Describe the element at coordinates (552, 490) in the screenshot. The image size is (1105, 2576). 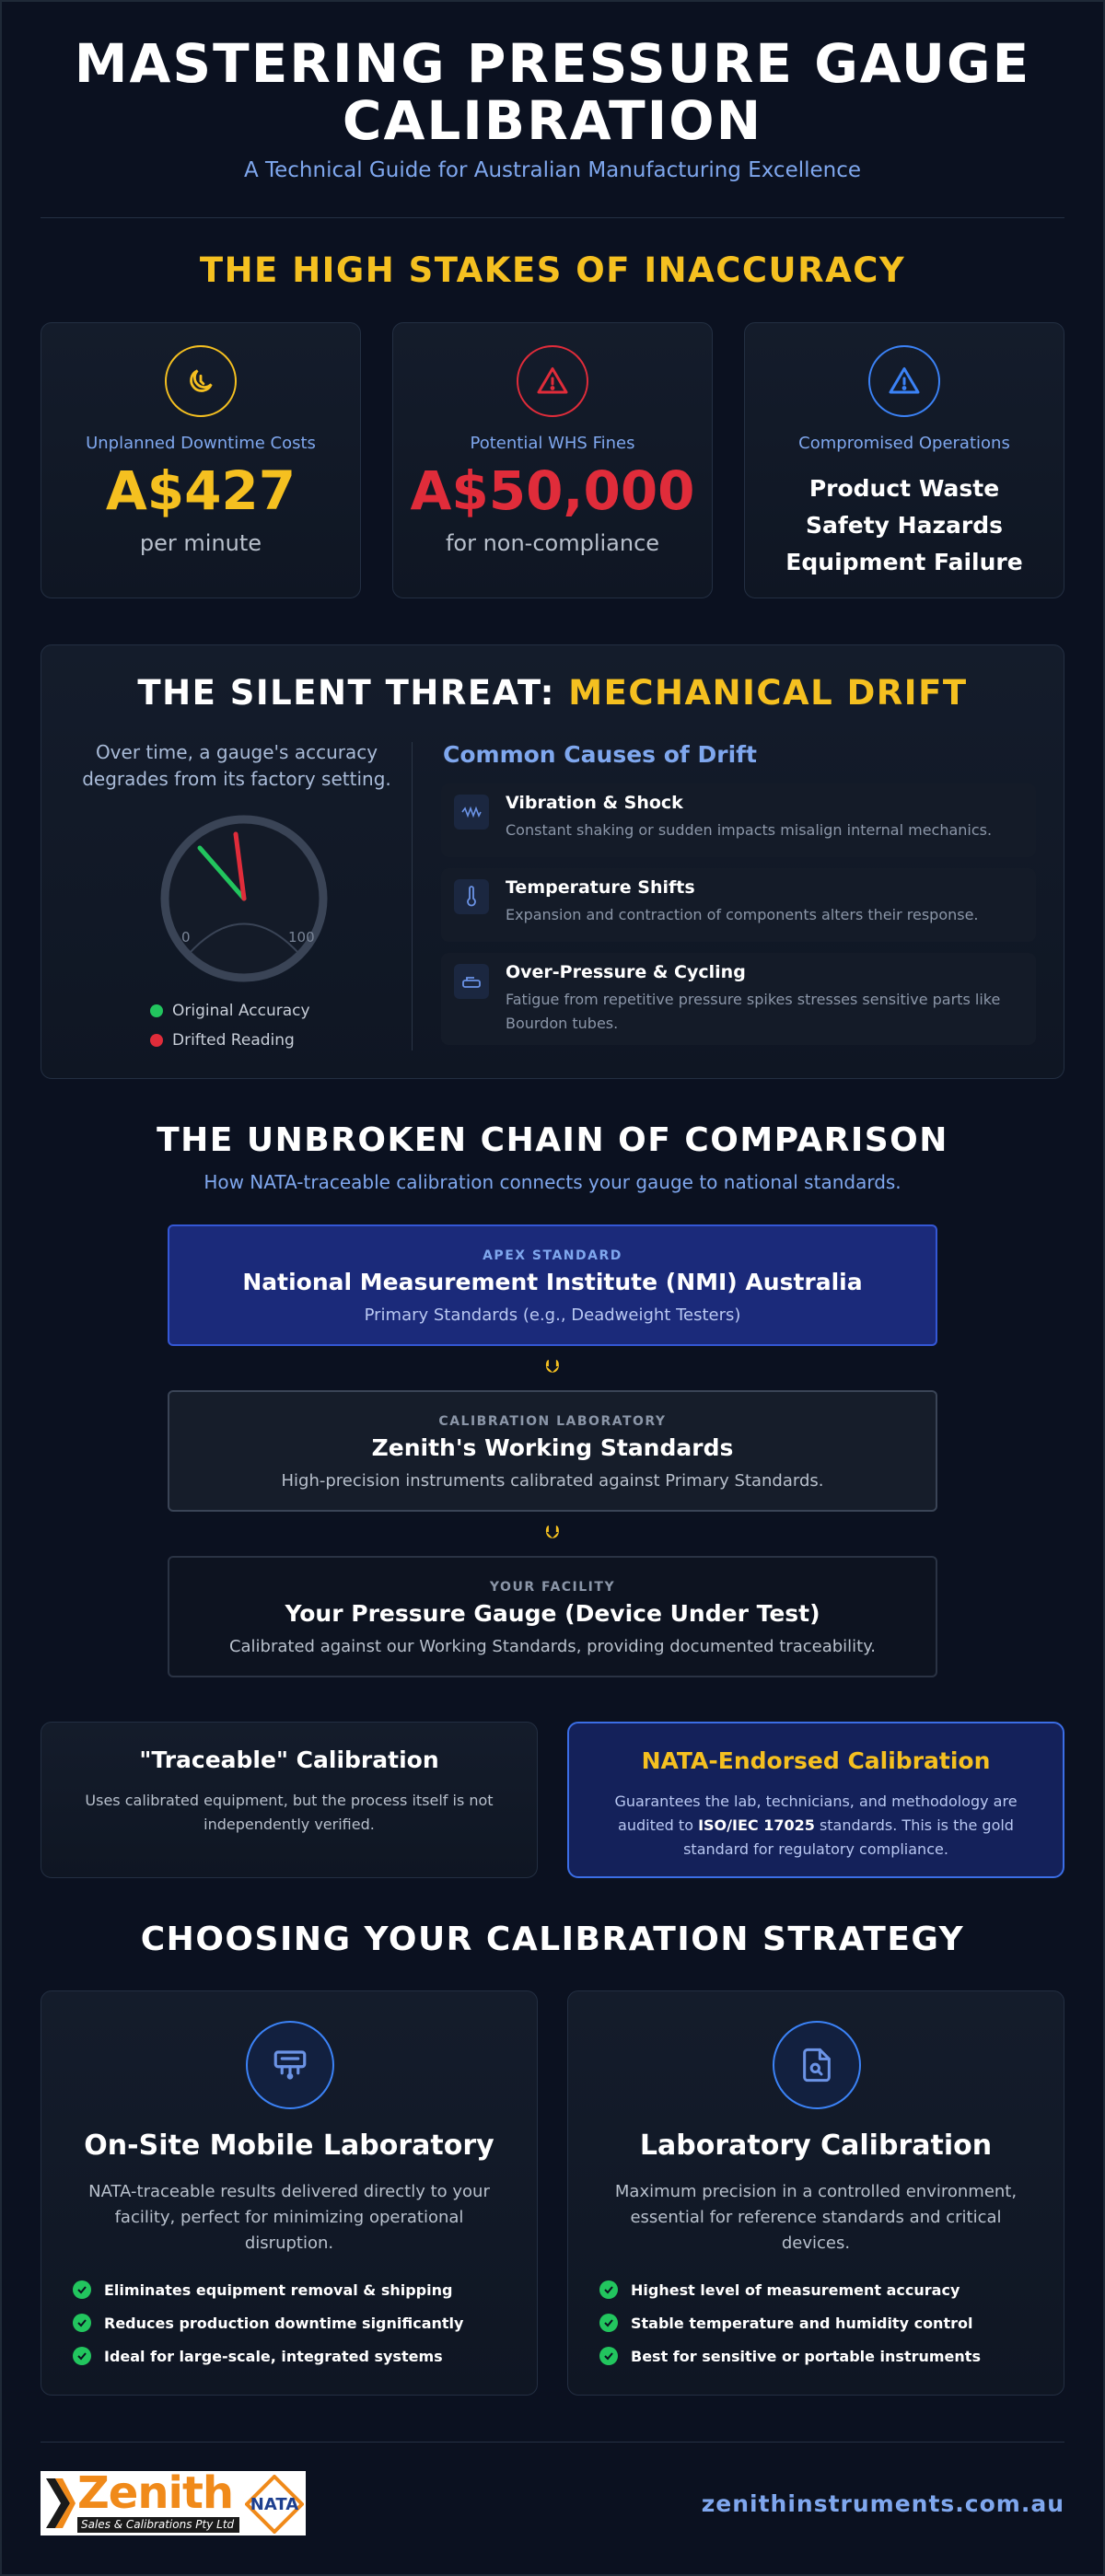
I see `stat-value: A$50,000` at that location.